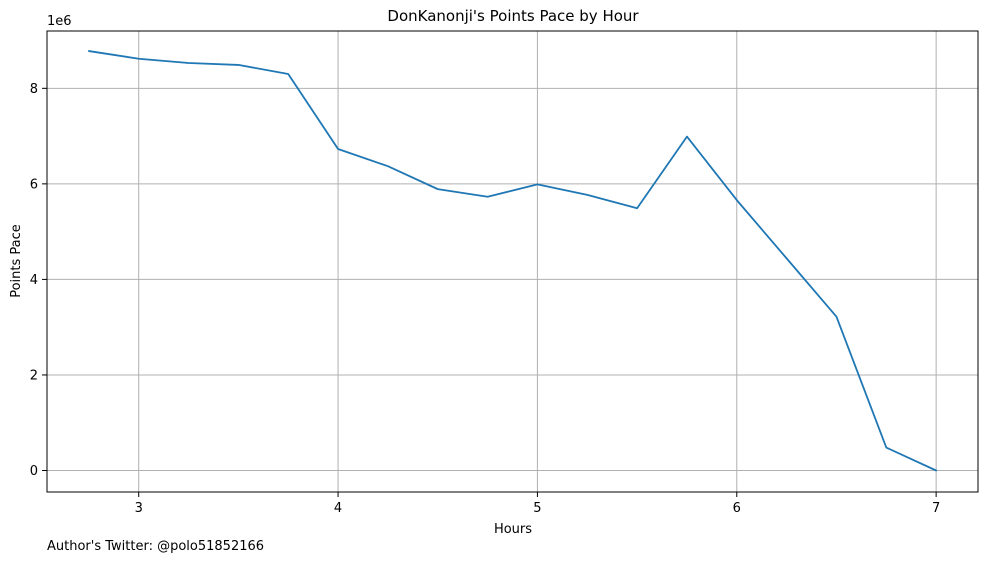 The width and height of the screenshot is (988, 562). Describe the element at coordinates (936, 508) in the screenshot. I see `x-tick-label: 7` at that location.